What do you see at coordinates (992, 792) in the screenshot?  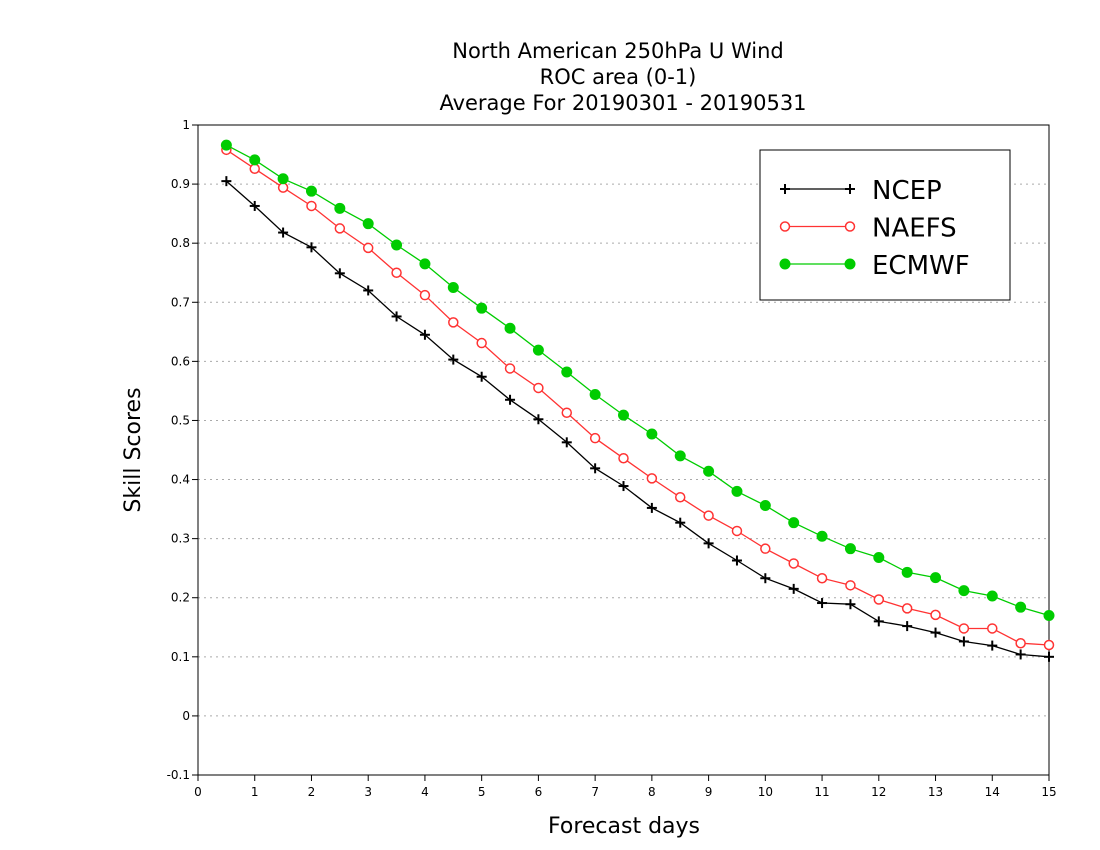 I see `x-tick-label: 14` at bounding box center [992, 792].